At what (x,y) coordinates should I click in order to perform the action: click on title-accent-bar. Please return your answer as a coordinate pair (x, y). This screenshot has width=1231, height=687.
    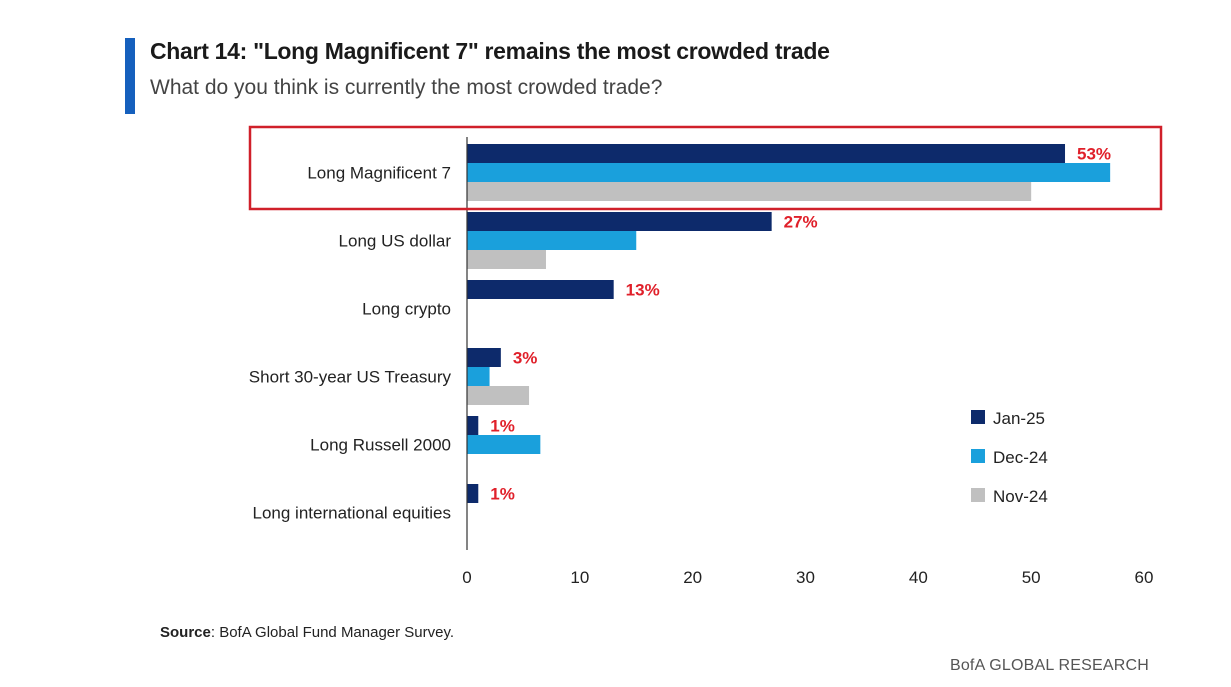
    Looking at the image, I should click on (130, 76).